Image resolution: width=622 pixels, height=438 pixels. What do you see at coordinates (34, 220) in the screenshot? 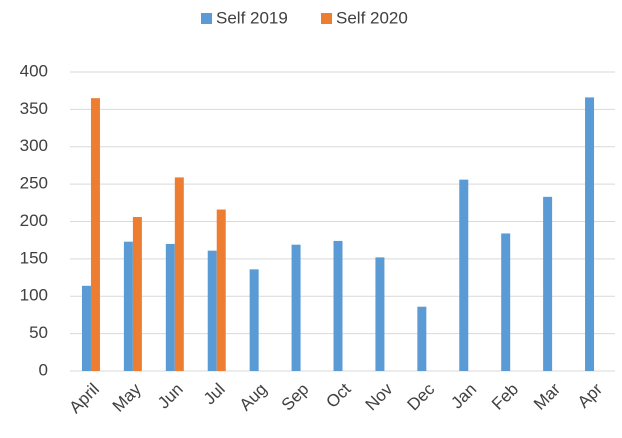
I see `y-tick-label: 200` at bounding box center [34, 220].